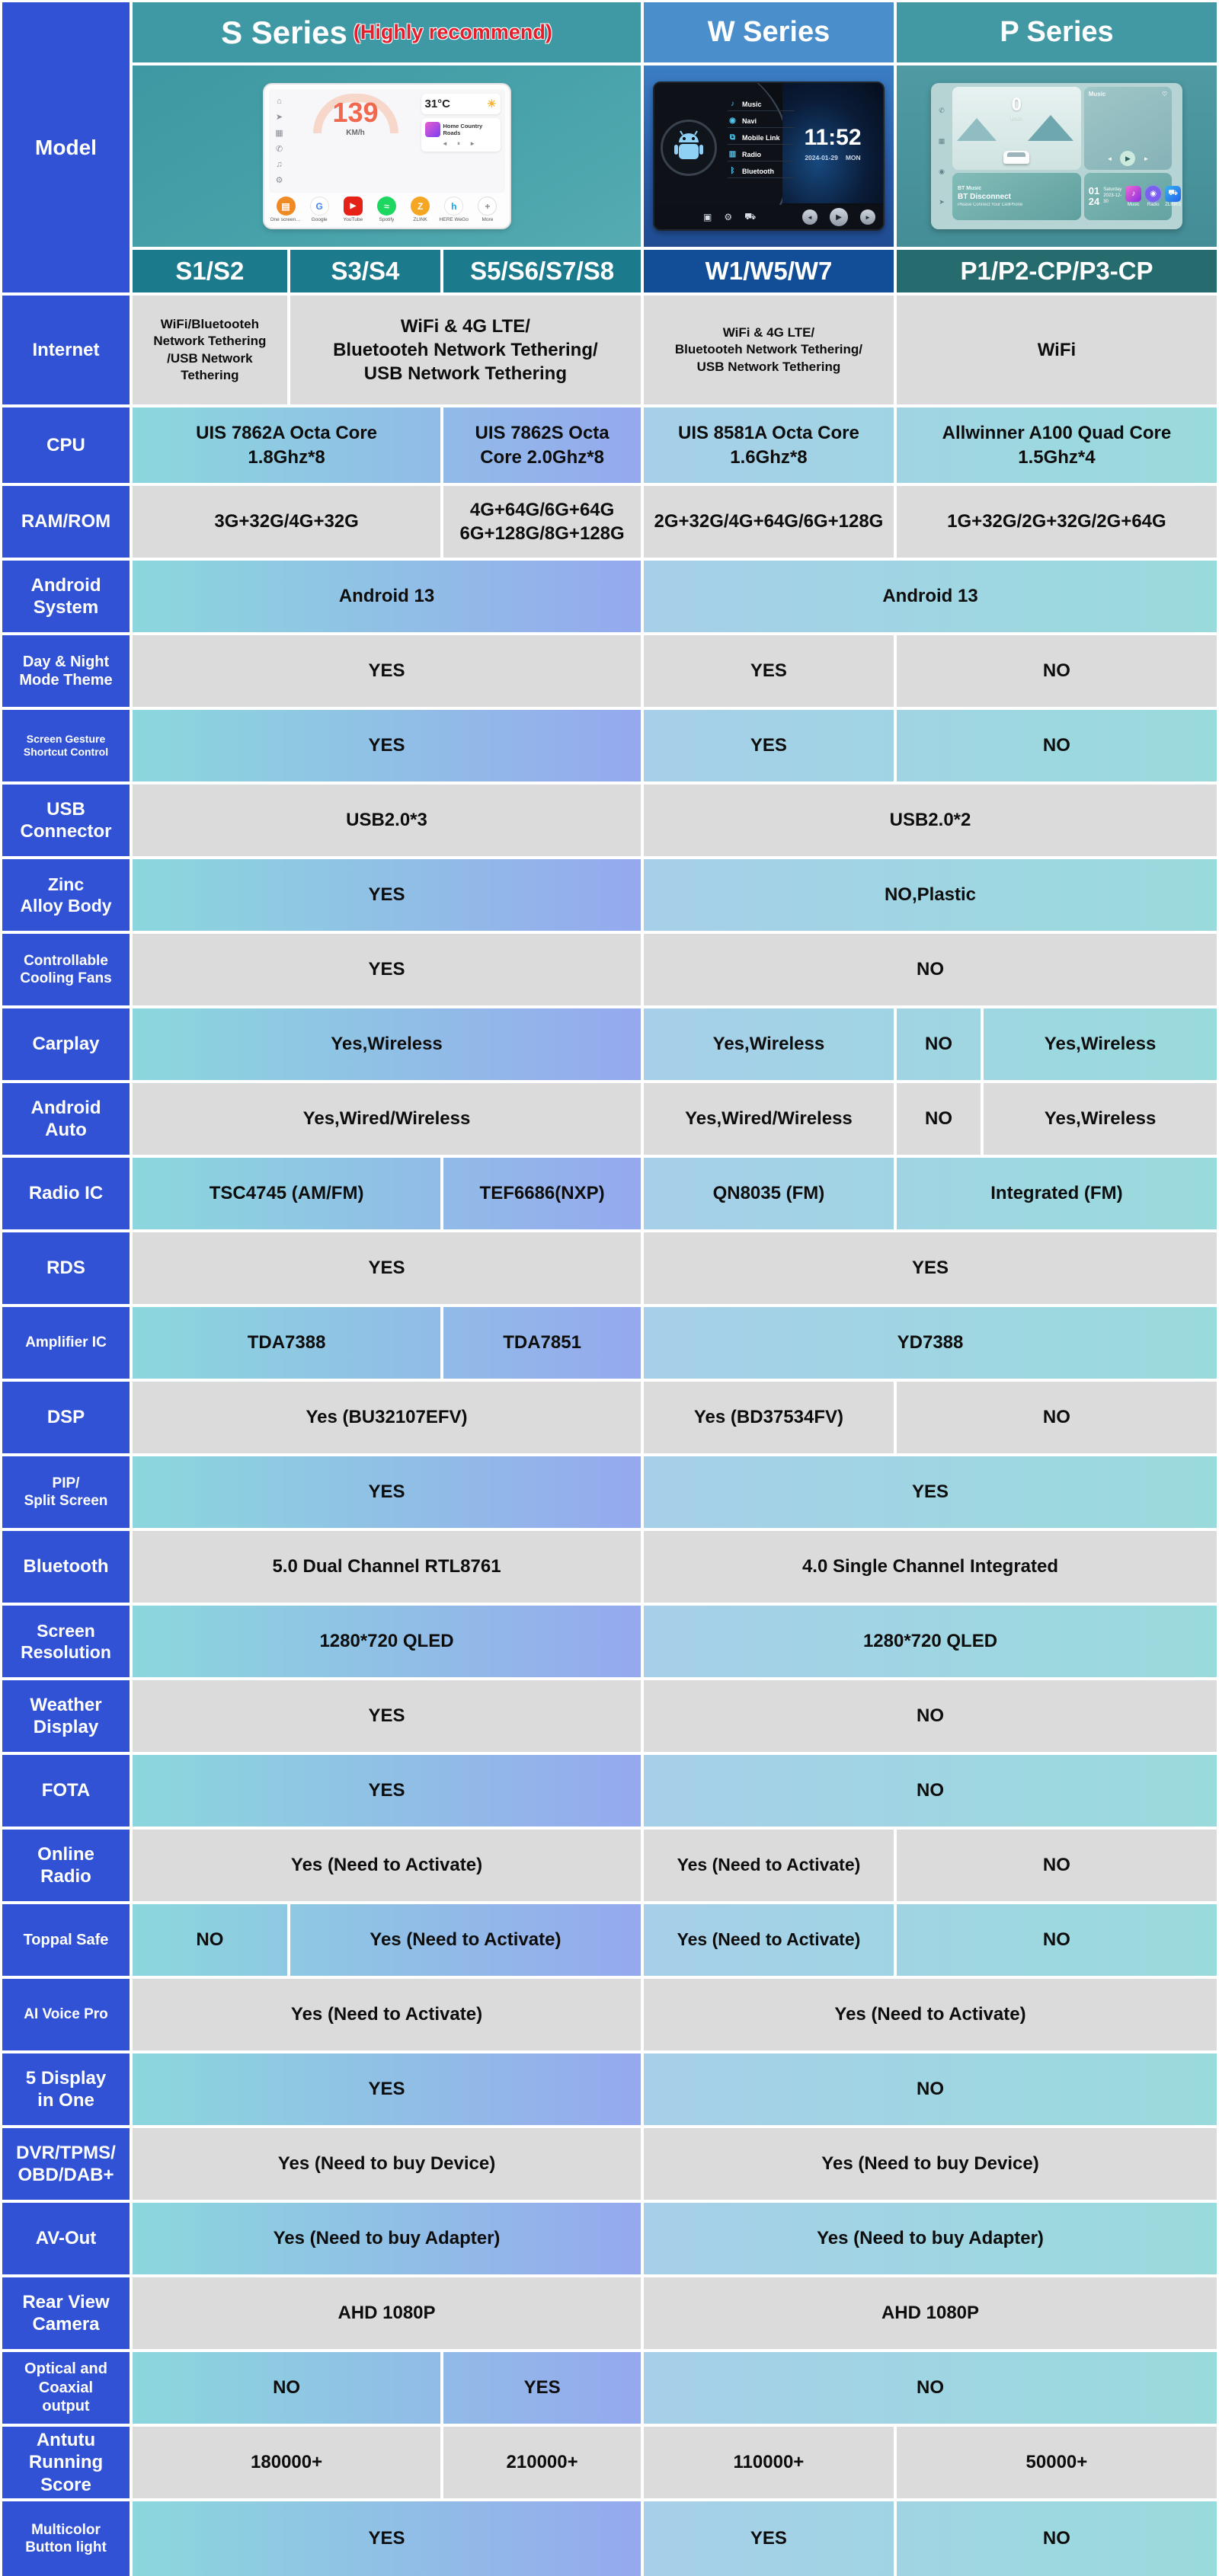 The width and height of the screenshot is (1219, 2576). I want to click on menu-item-navi: ◉ Navi, so click(761, 122).